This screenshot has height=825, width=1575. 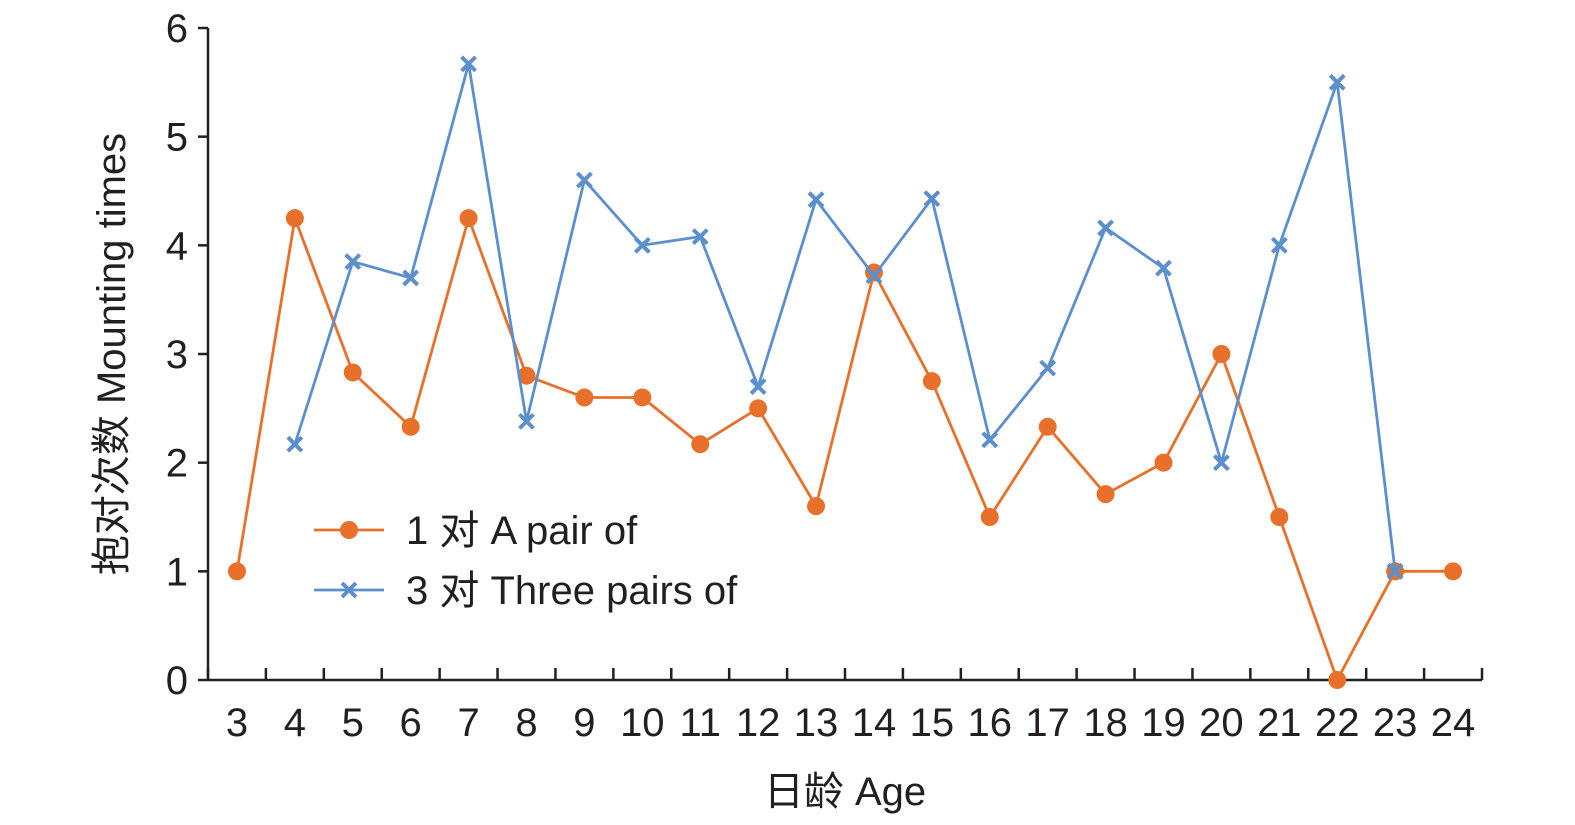 I want to click on x-axis-title: 日龄 Age, so click(x=845, y=792).